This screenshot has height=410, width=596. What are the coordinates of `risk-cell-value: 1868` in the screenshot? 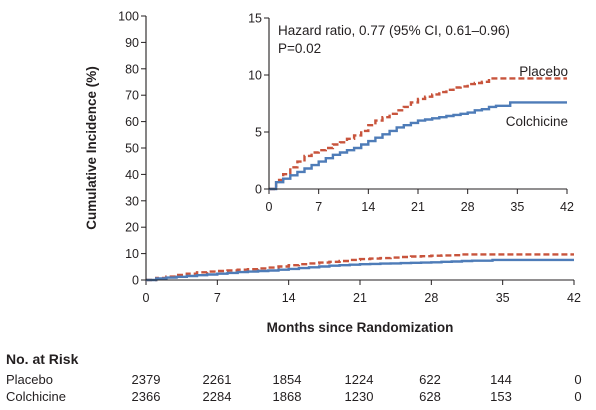 It's located at (287, 396).